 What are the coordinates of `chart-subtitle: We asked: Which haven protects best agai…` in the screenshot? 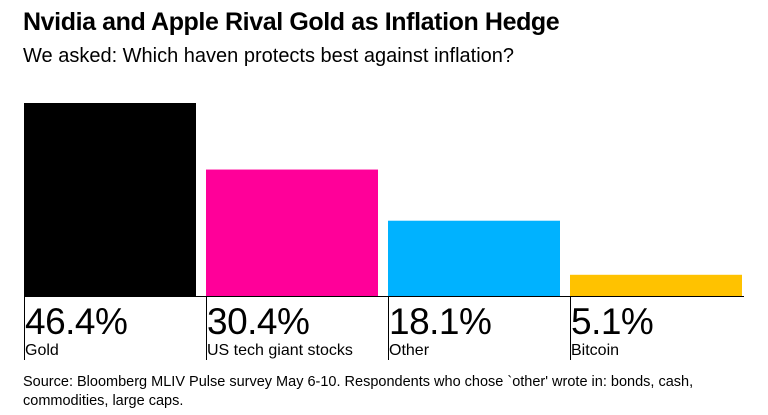 It's located at (269, 56).